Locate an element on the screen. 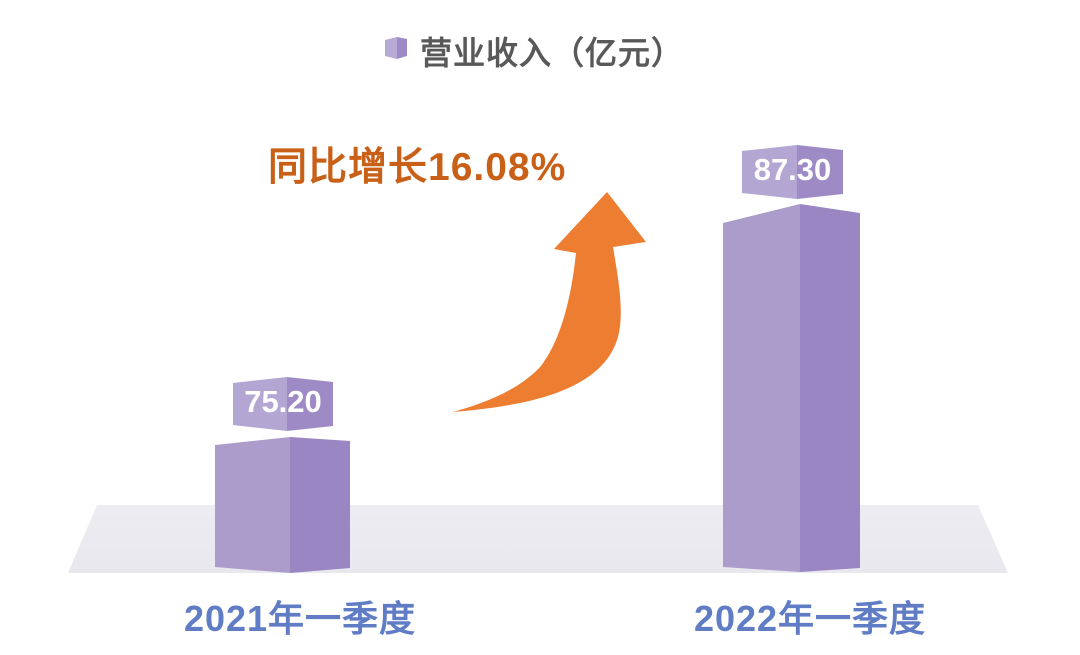 This screenshot has height=655, width=1080. legend-label: 营业收入（亿元） is located at coordinates (552, 53).